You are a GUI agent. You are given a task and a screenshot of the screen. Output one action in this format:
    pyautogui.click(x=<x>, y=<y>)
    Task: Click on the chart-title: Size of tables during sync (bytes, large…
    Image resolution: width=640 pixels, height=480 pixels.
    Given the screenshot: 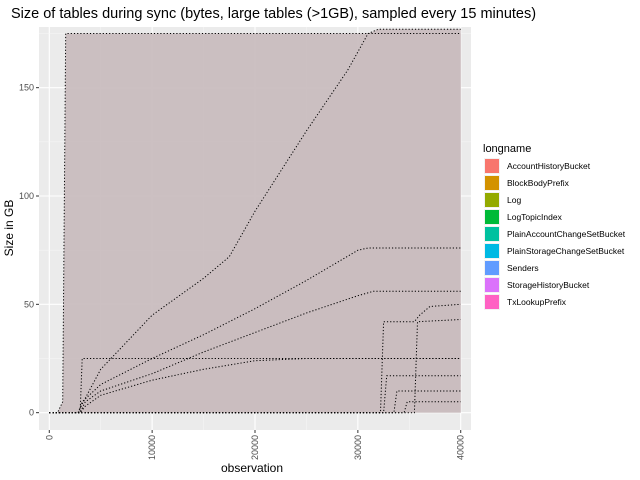 What is the action you would take?
    pyautogui.click(x=273, y=14)
    